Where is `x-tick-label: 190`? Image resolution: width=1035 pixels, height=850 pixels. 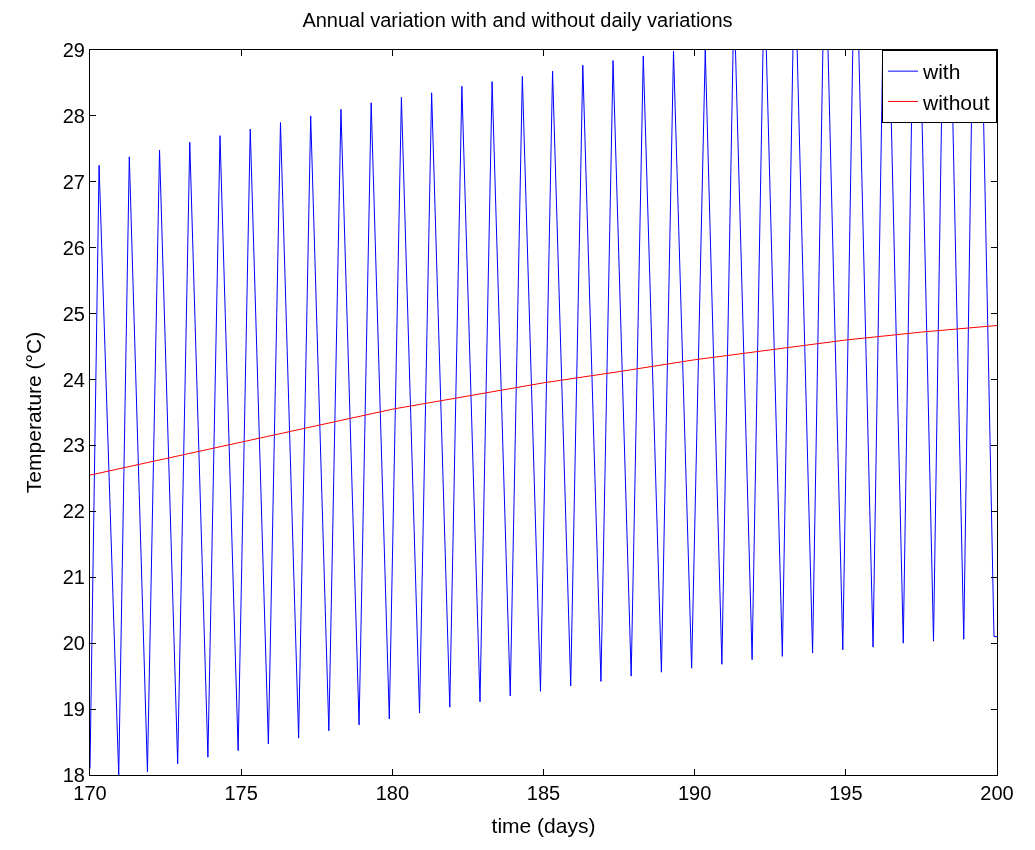 x-tick-label: 190 is located at coordinates (694, 793).